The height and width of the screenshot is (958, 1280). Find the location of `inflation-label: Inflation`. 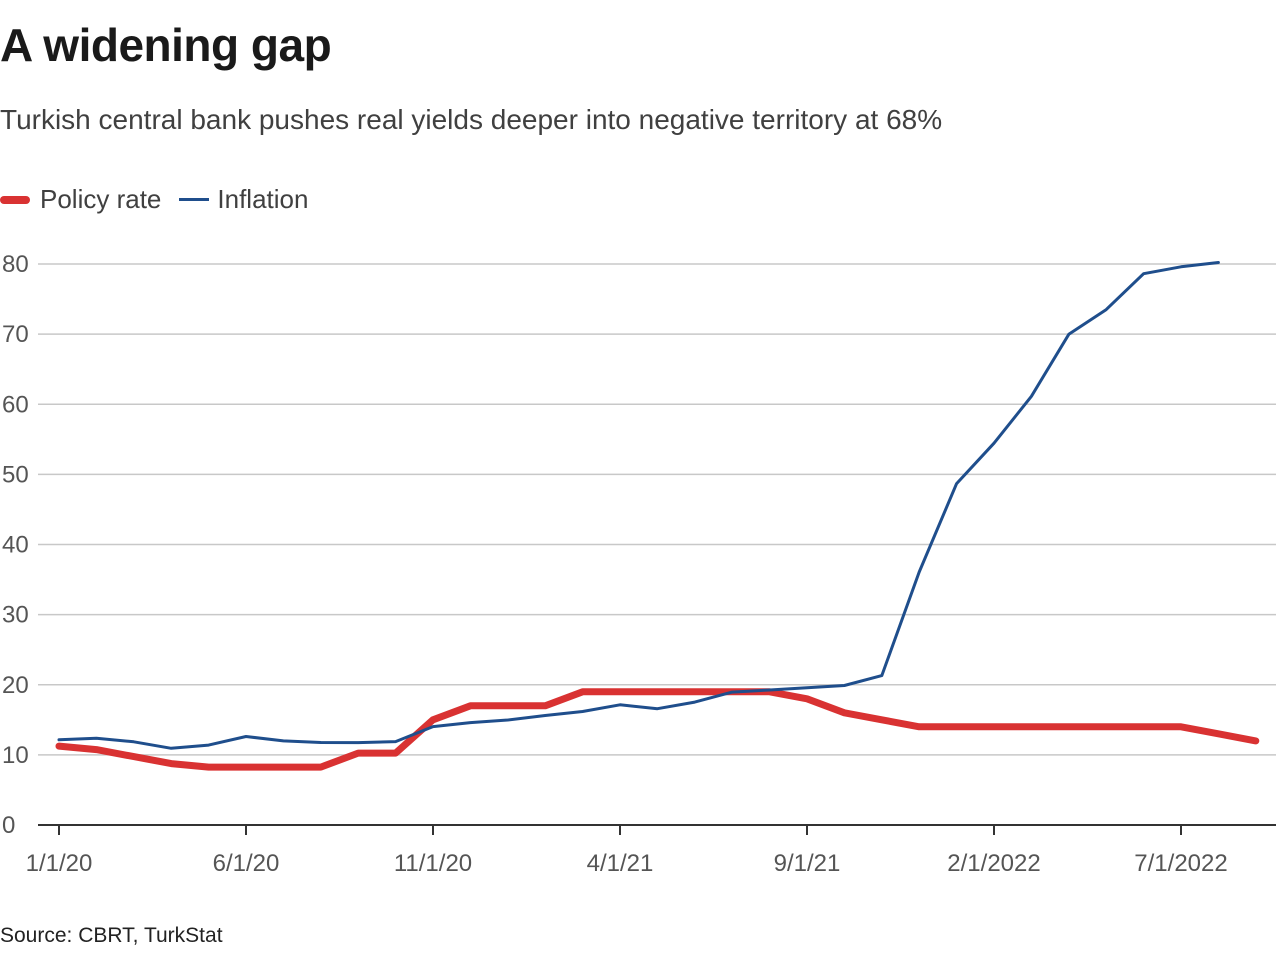

inflation-label: Inflation is located at coordinates (263, 199).